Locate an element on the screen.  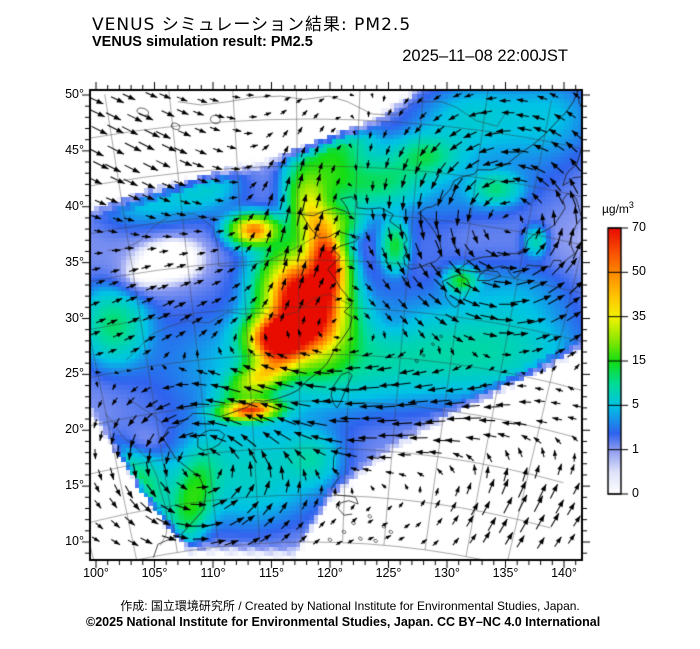
colorbar-tick-label: 70 is located at coordinates (639, 227).